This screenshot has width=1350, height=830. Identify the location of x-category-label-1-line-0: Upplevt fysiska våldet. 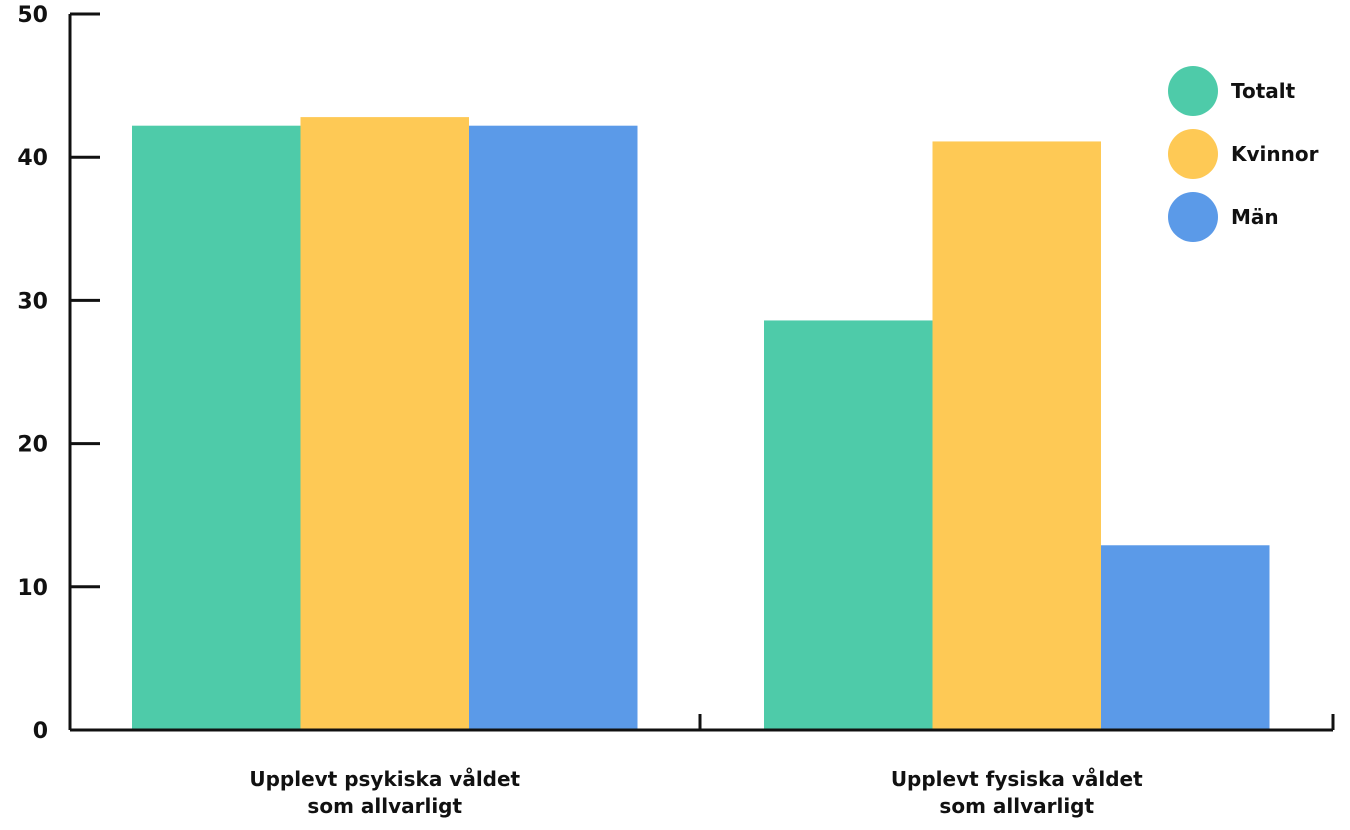
(1017, 779).